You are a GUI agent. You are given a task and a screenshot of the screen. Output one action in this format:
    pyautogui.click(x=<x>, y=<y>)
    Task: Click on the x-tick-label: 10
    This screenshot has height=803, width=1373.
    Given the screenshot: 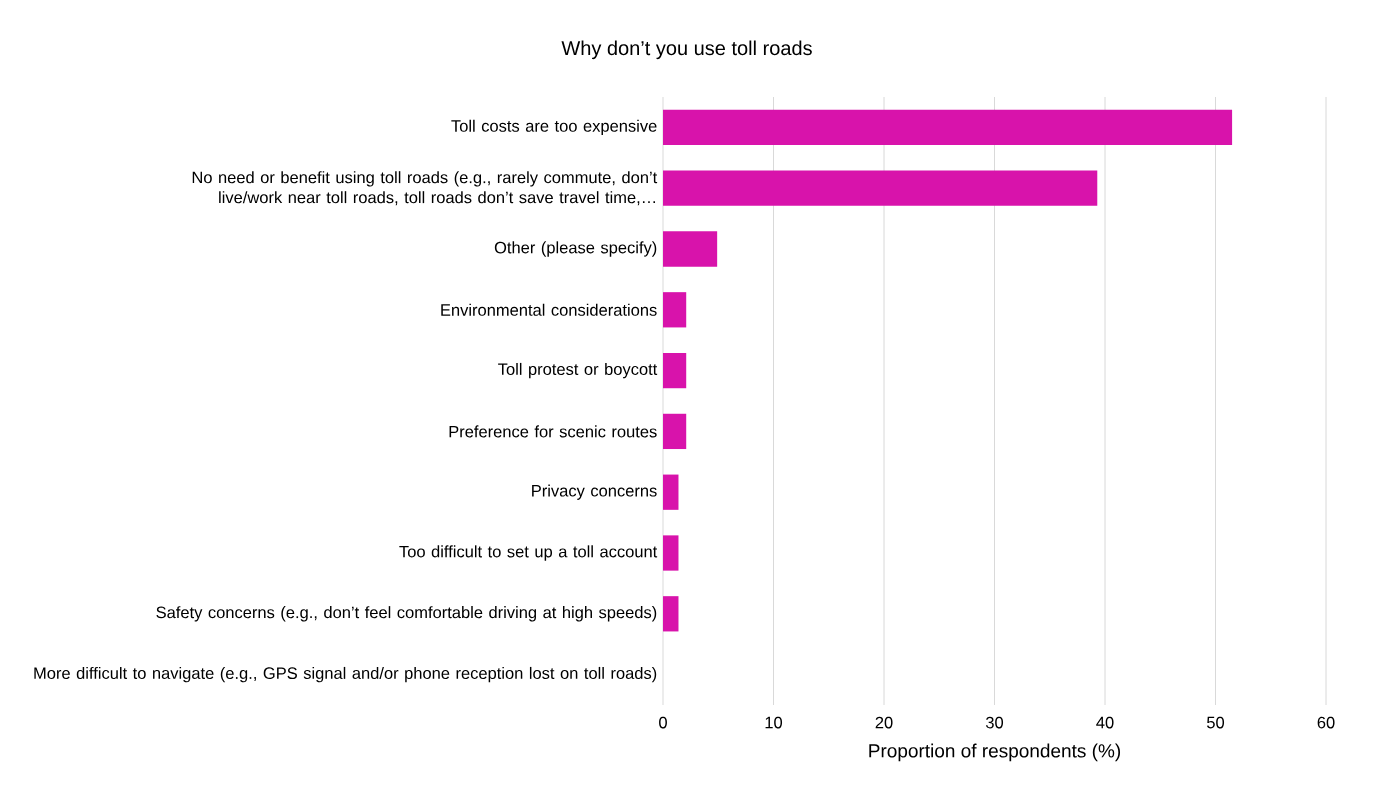 What is the action you would take?
    pyautogui.click(x=774, y=722)
    